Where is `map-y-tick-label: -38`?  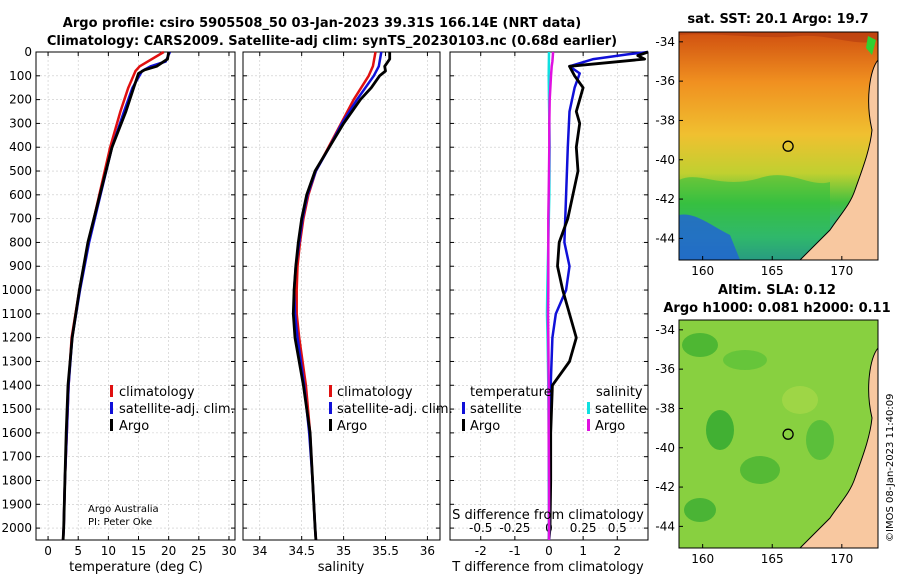 map-y-tick-label: -38 is located at coordinates (665, 120).